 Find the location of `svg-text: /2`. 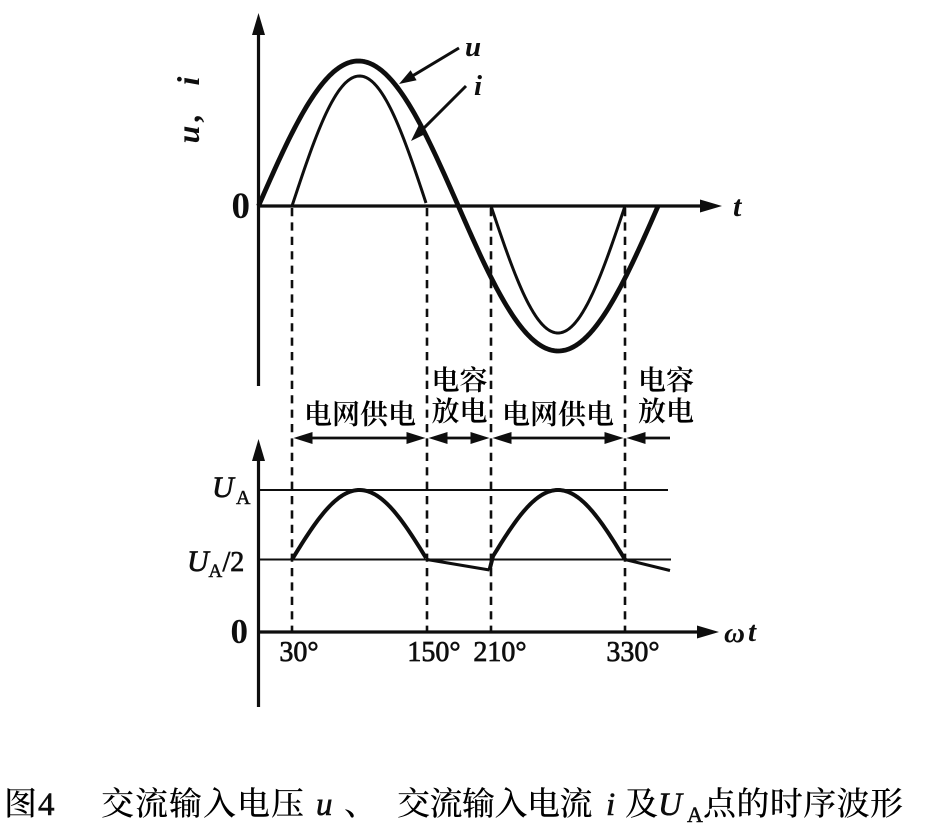

svg-text: /2 is located at coordinates (234, 562).